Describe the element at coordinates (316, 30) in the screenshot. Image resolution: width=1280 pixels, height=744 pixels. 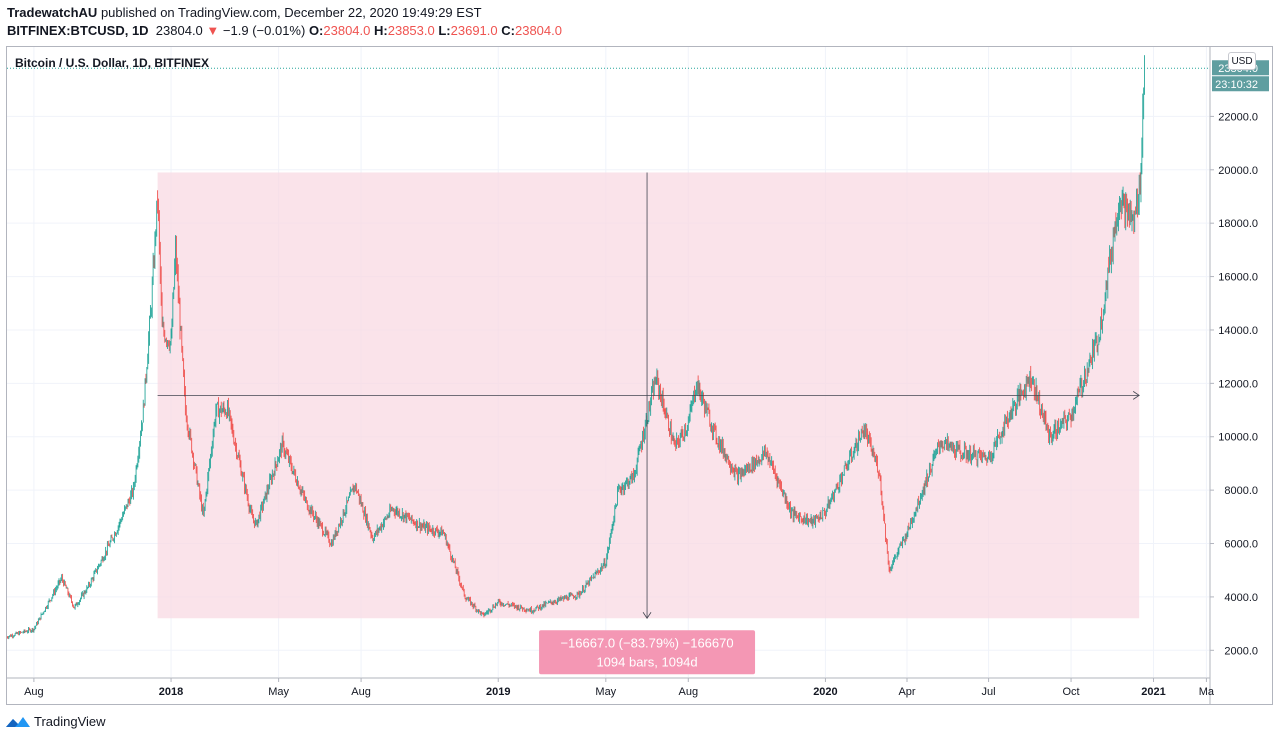
I see `open-label: O:` at that location.